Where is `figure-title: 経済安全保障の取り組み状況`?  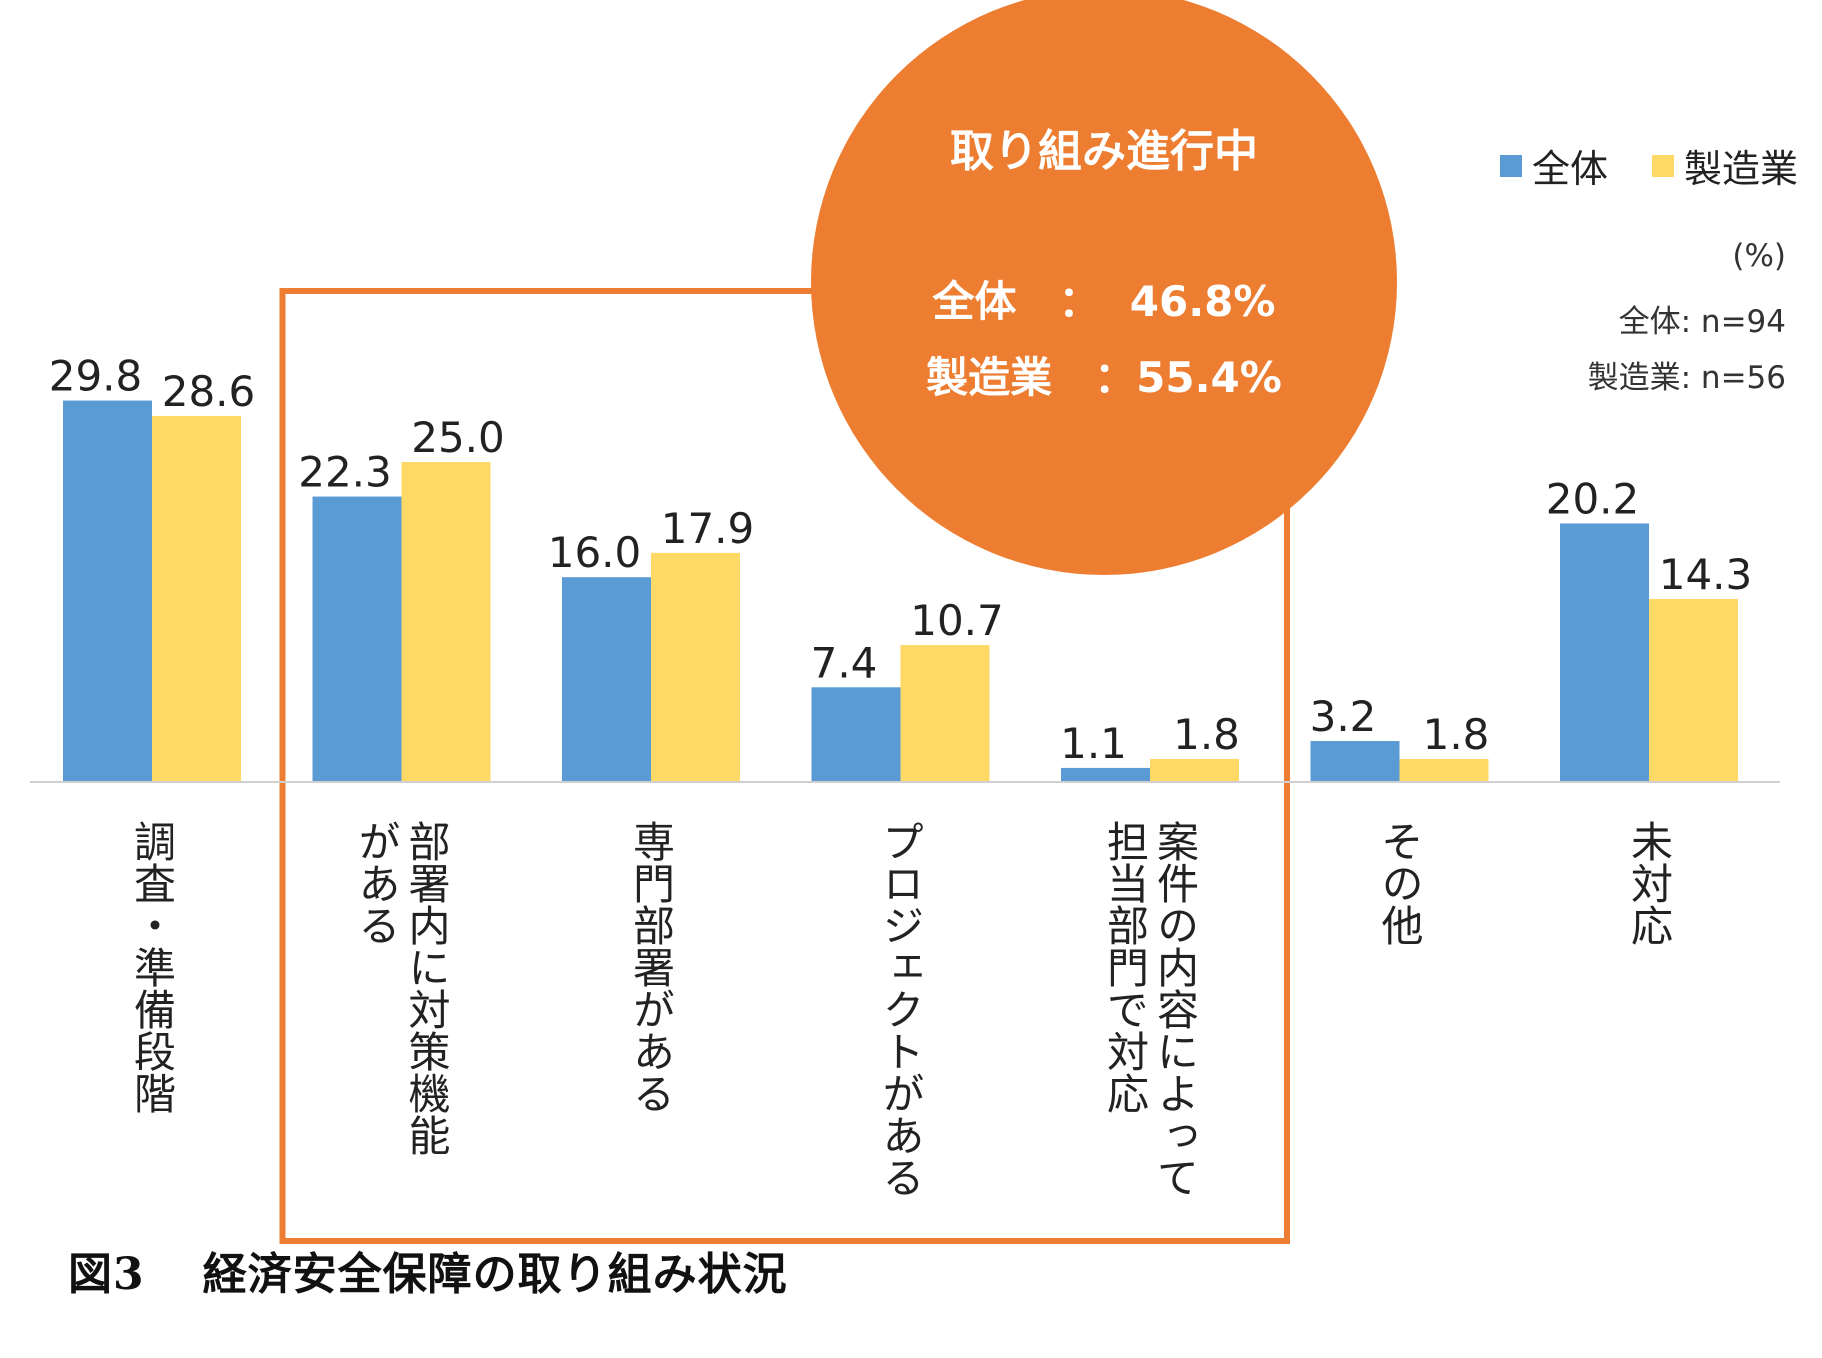
figure-title: 経済安全保障の取り組み状況 is located at coordinates (495, 1274).